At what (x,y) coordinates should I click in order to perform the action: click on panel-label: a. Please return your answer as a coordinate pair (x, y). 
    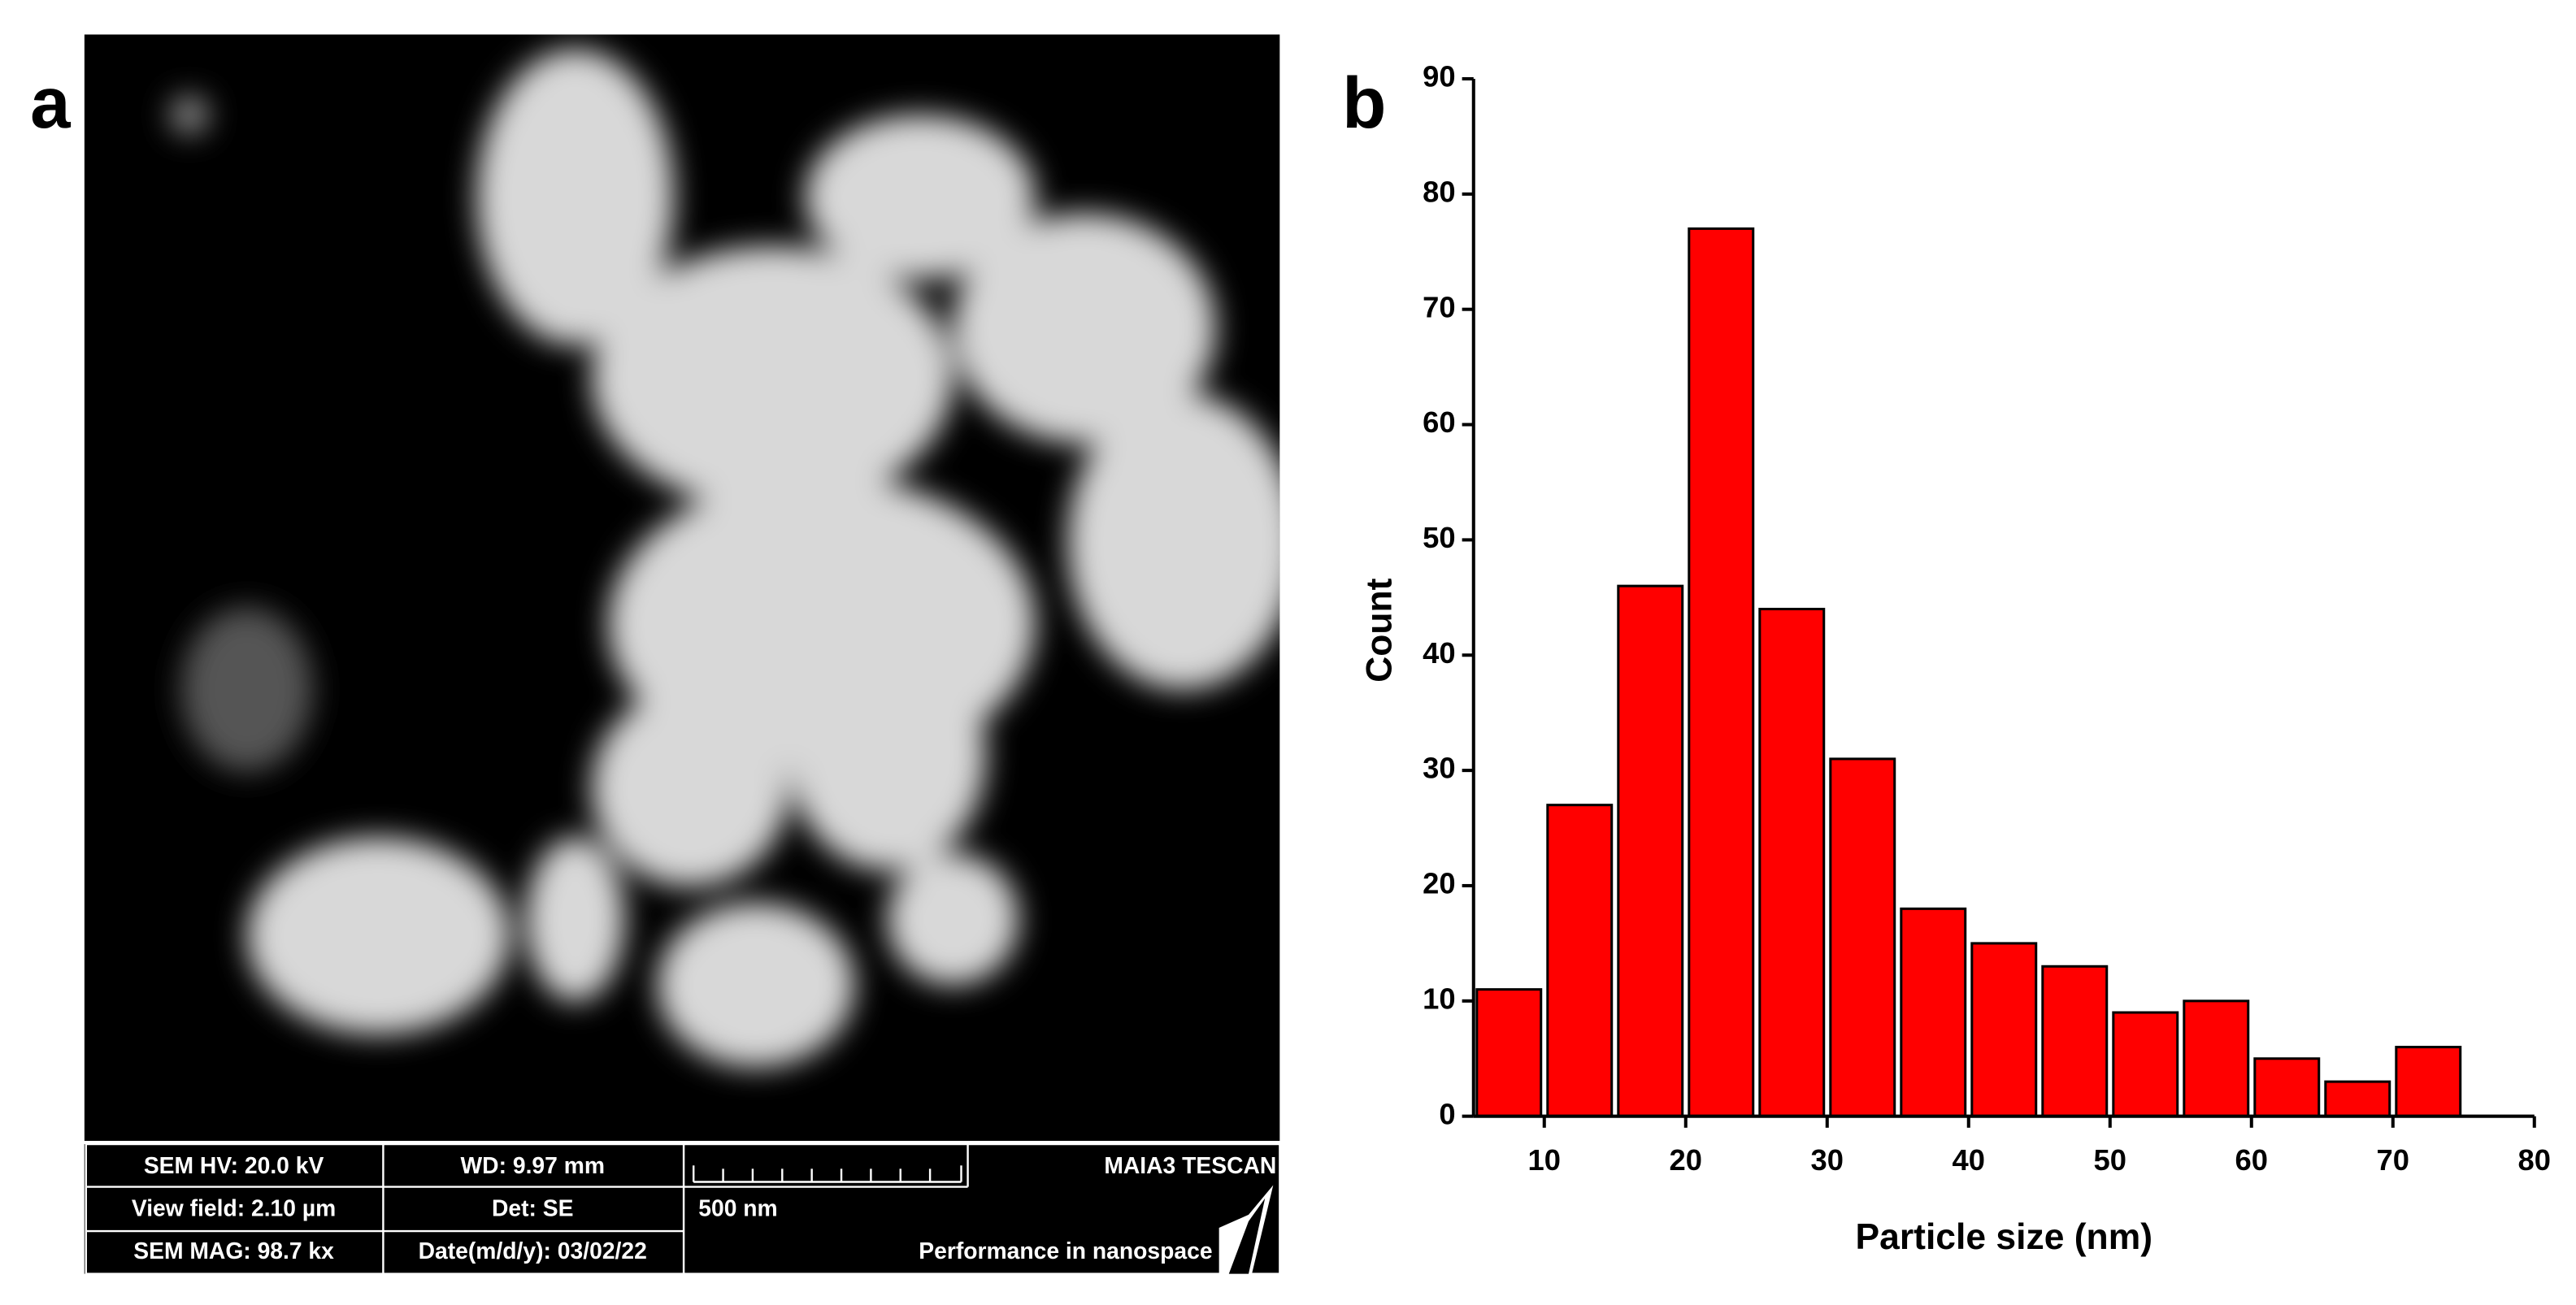
    Looking at the image, I should click on (50, 103).